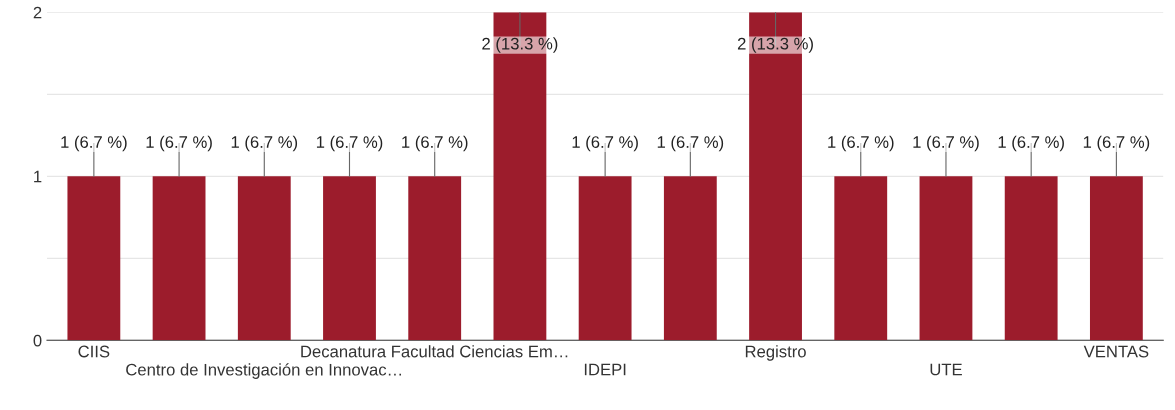 This screenshot has height=410, width=1175. I want to click on x-tick-label: CIIS, so click(94, 351).